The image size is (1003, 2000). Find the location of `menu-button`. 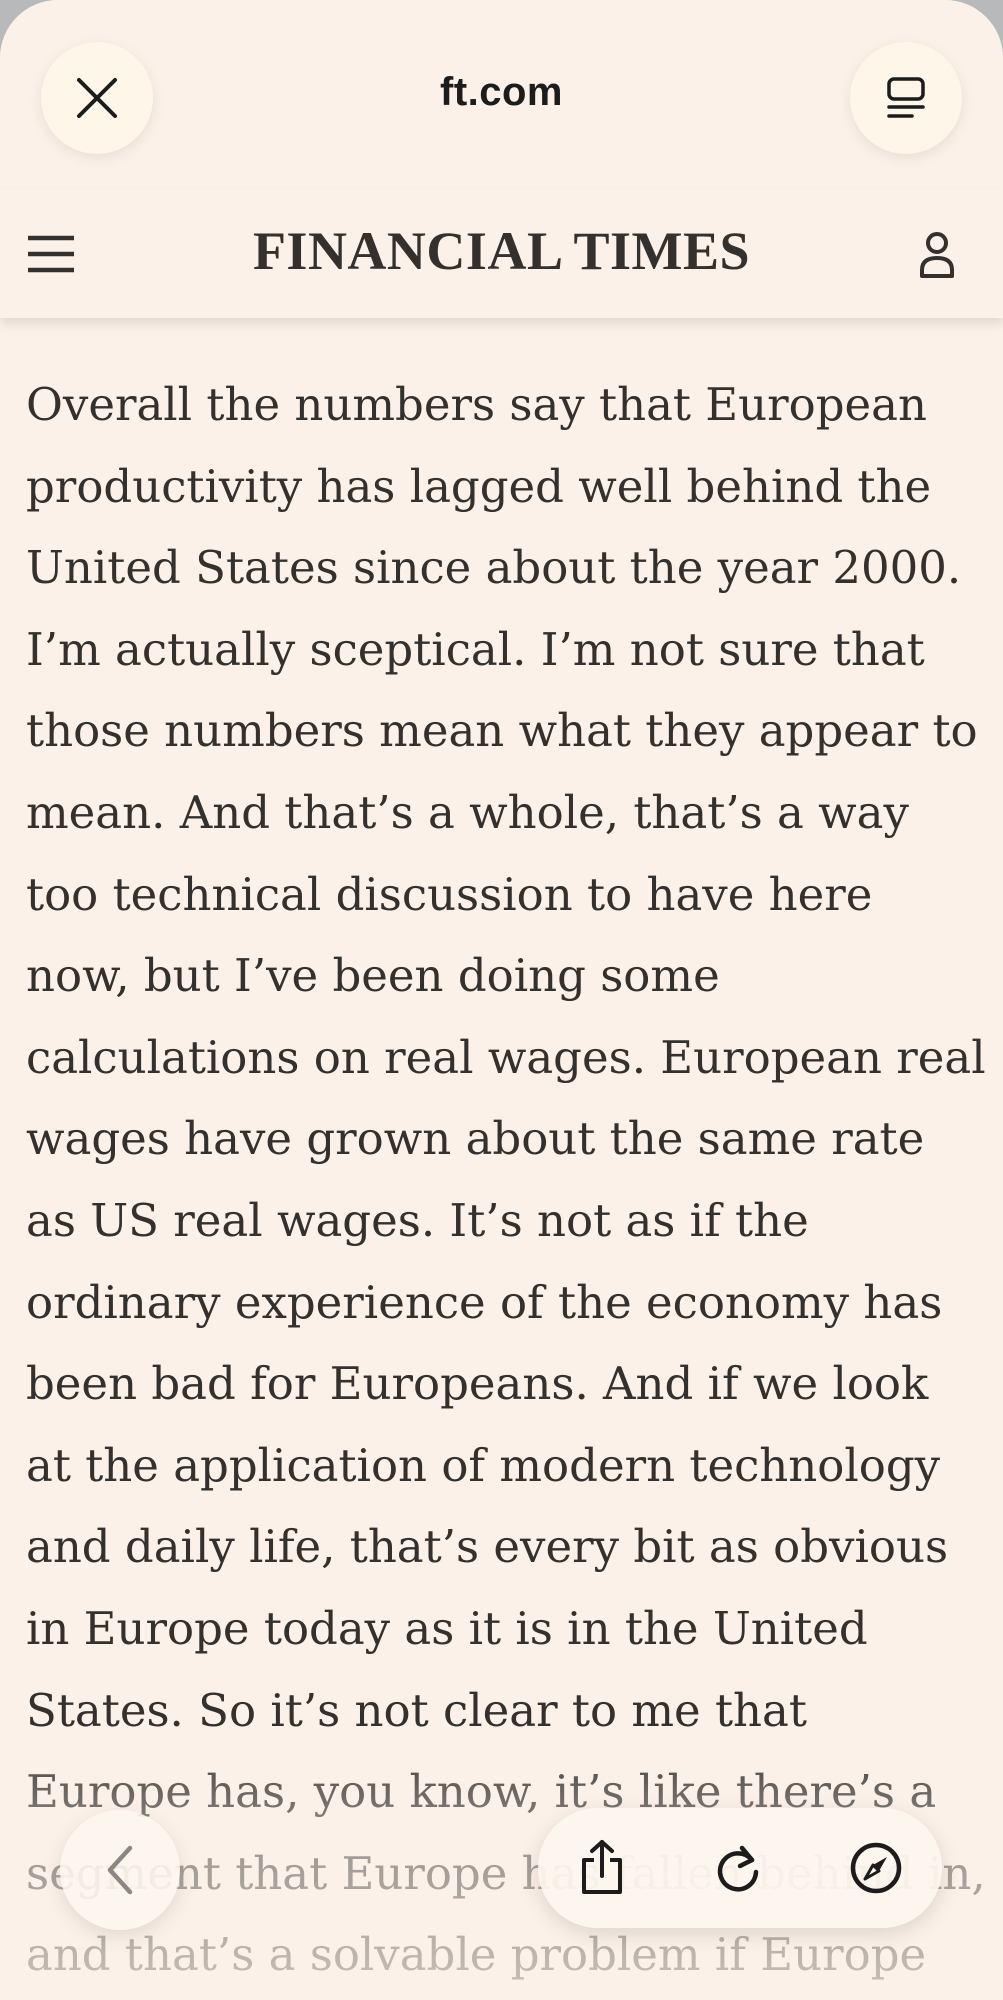

menu-button is located at coordinates (51, 254).